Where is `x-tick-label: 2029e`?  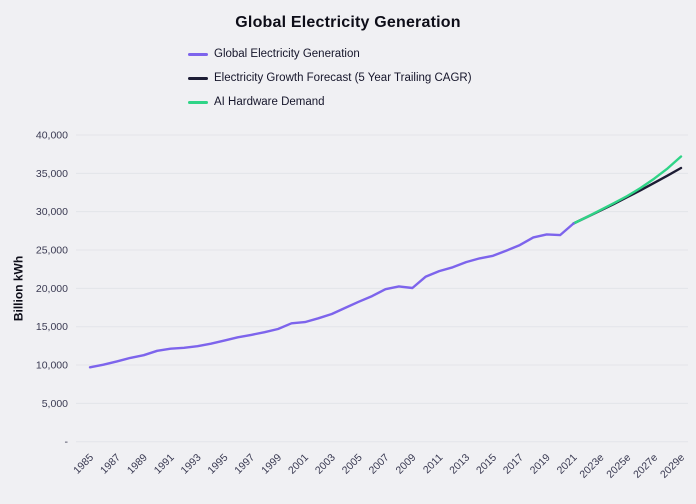
x-tick-label: 2029e is located at coordinates (672, 466).